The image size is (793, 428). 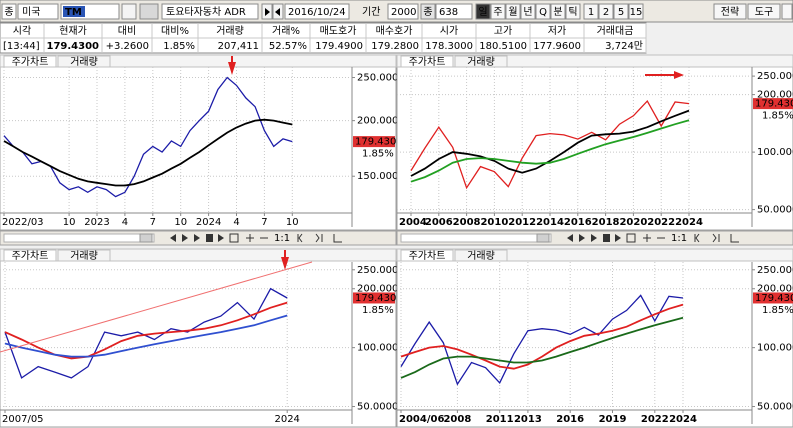 I want to click on symbol-highlight, so click(x=74, y=11).